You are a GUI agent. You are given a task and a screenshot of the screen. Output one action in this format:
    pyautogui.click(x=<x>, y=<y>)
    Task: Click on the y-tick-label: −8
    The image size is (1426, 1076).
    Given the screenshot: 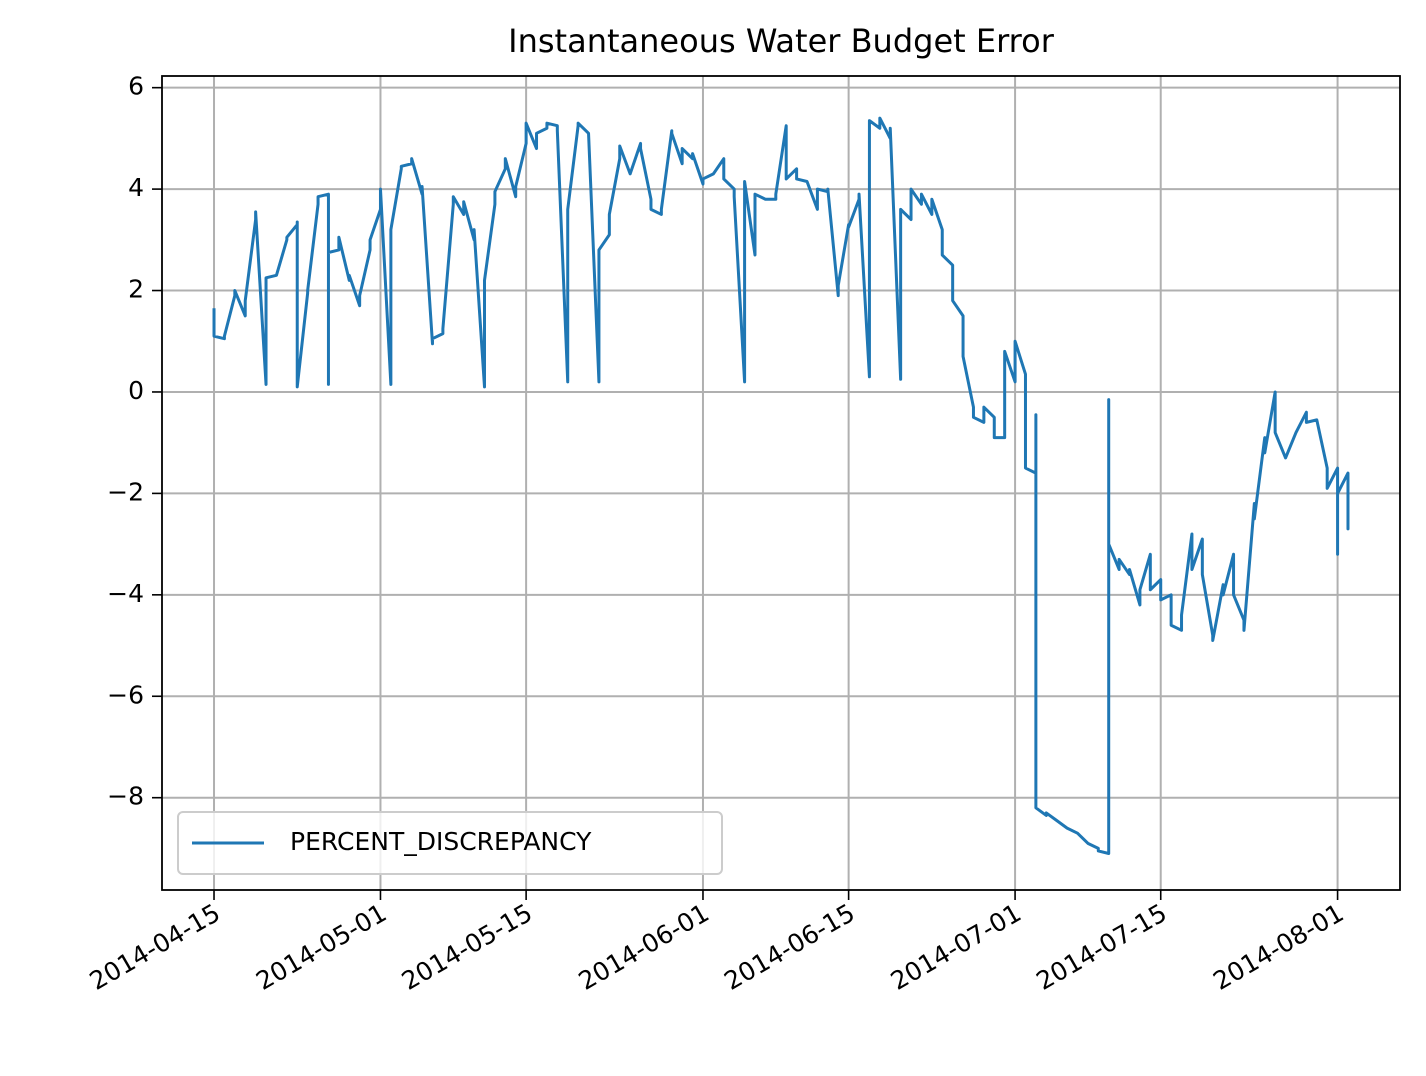 What is the action you would take?
    pyautogui.click(x=125, y=796)
    